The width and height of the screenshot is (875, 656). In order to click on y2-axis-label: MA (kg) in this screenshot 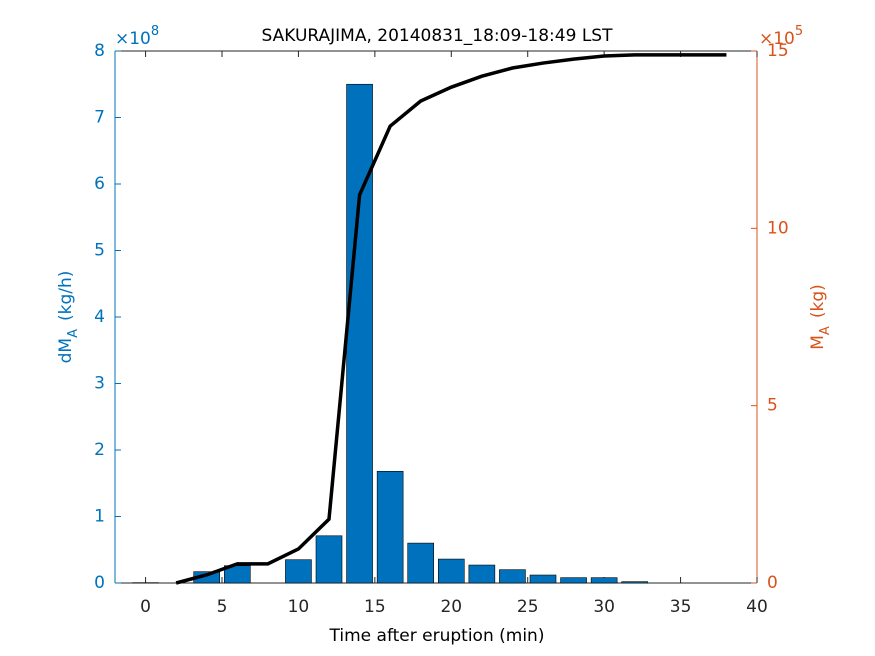, I will do `click(820, 316)`.